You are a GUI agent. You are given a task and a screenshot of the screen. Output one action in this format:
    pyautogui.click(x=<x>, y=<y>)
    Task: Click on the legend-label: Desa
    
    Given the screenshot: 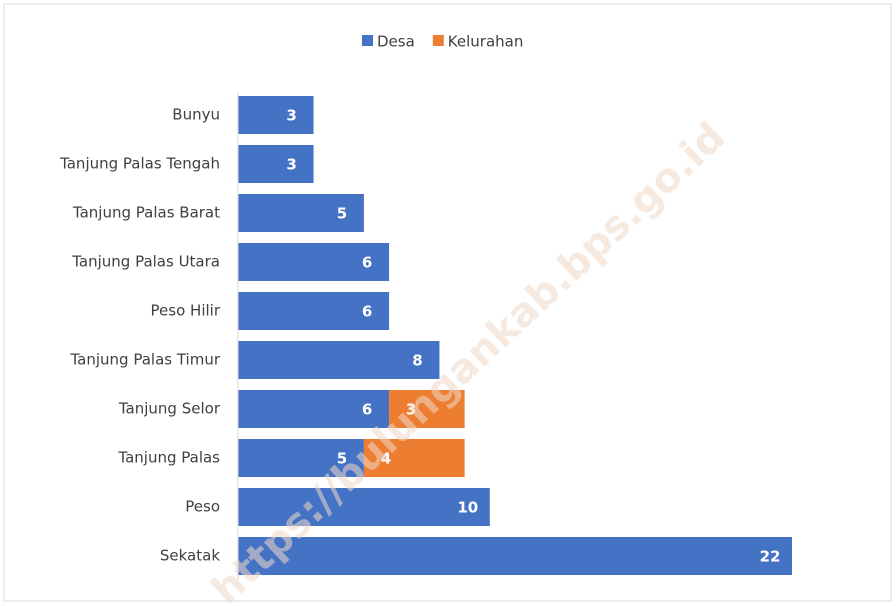 What is the action you would take?
    pyautogui.click(x=396, y=42)
    